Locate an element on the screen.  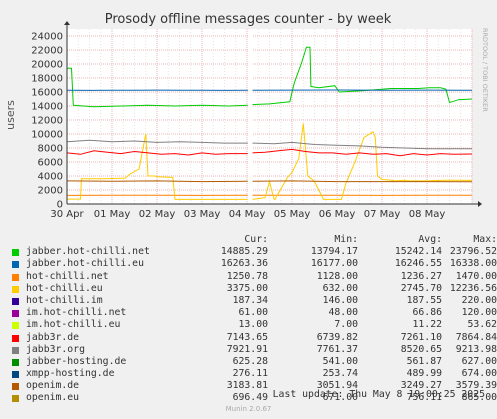
x-axis-arrow is located at coordinates (480, 204).